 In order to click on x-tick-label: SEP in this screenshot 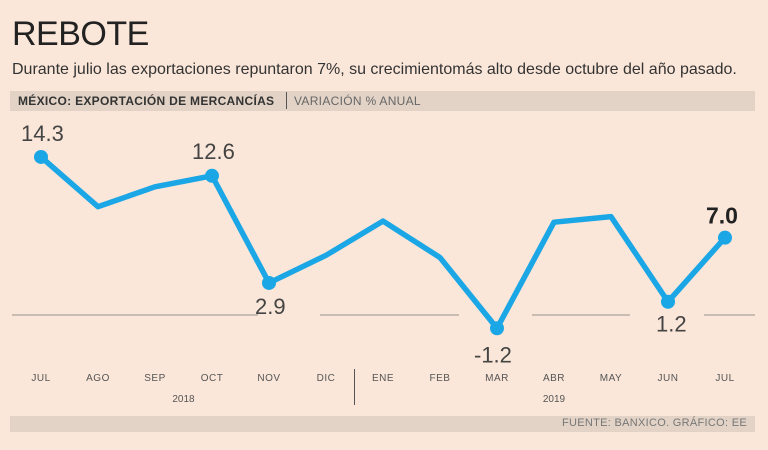, I will do `click(155, 378)`.